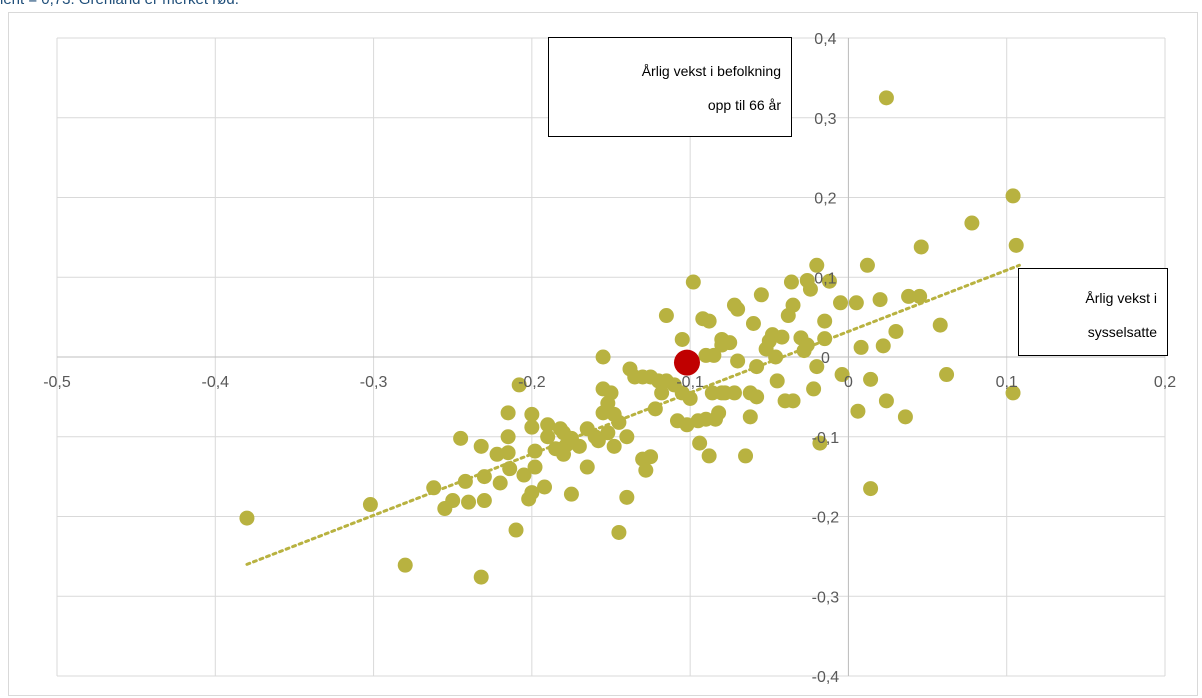  Describe the element at coordinates (57, 382) in the screenshot. I see `x-tick-label: -0,5` at that location.